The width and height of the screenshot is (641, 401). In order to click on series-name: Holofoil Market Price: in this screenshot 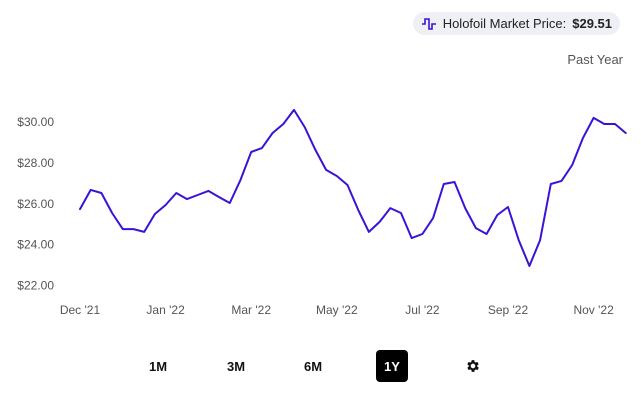, I will do `click(504, 23)`.